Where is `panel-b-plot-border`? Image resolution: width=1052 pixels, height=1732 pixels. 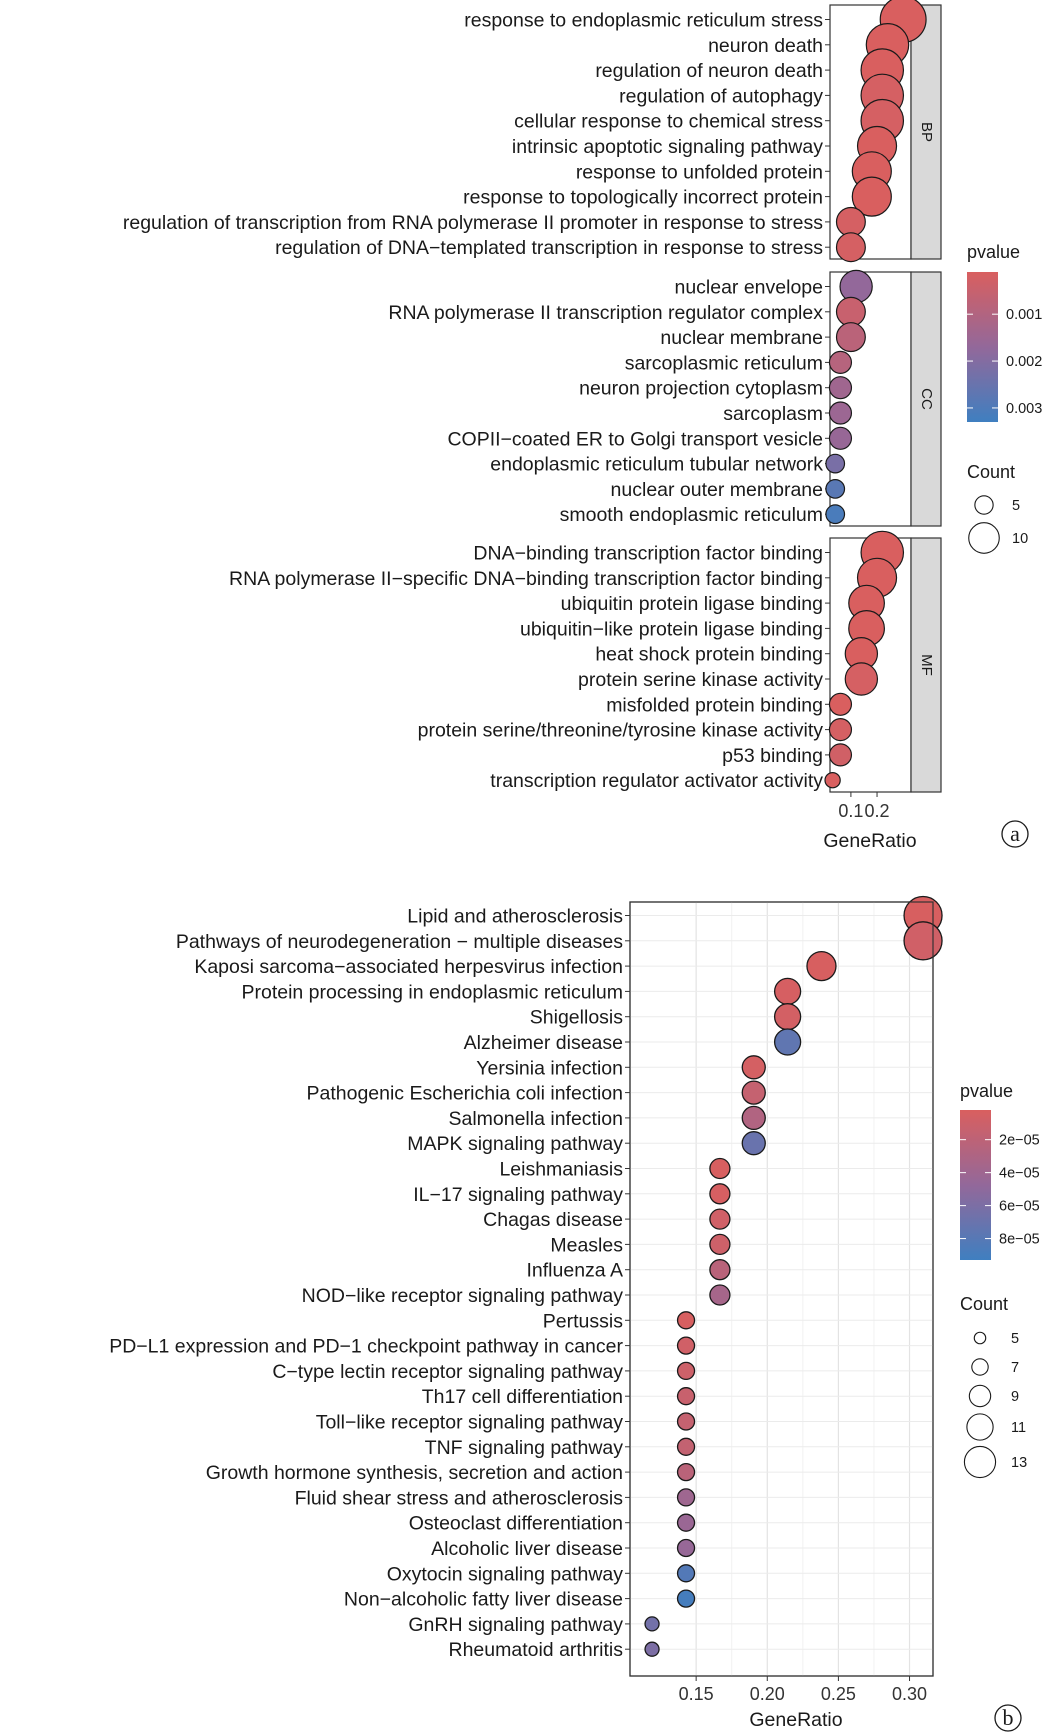 panel-b-plot-border is located at coordinates (781, 1289).